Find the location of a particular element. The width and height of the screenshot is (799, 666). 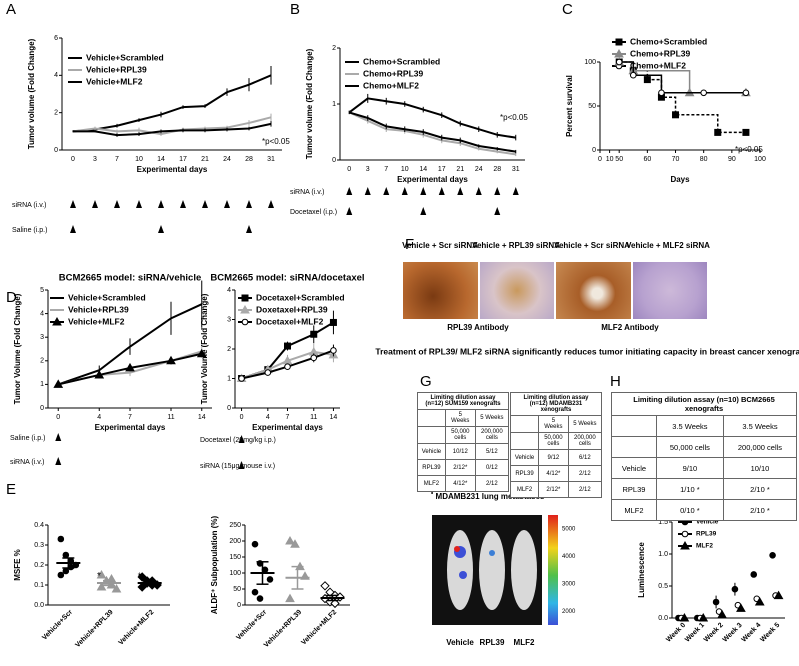

legend-label: RPL39 is located at coordinates (706, 534).